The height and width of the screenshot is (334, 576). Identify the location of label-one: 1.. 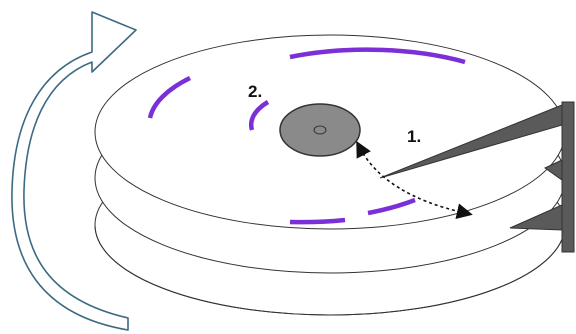
(414, 136).